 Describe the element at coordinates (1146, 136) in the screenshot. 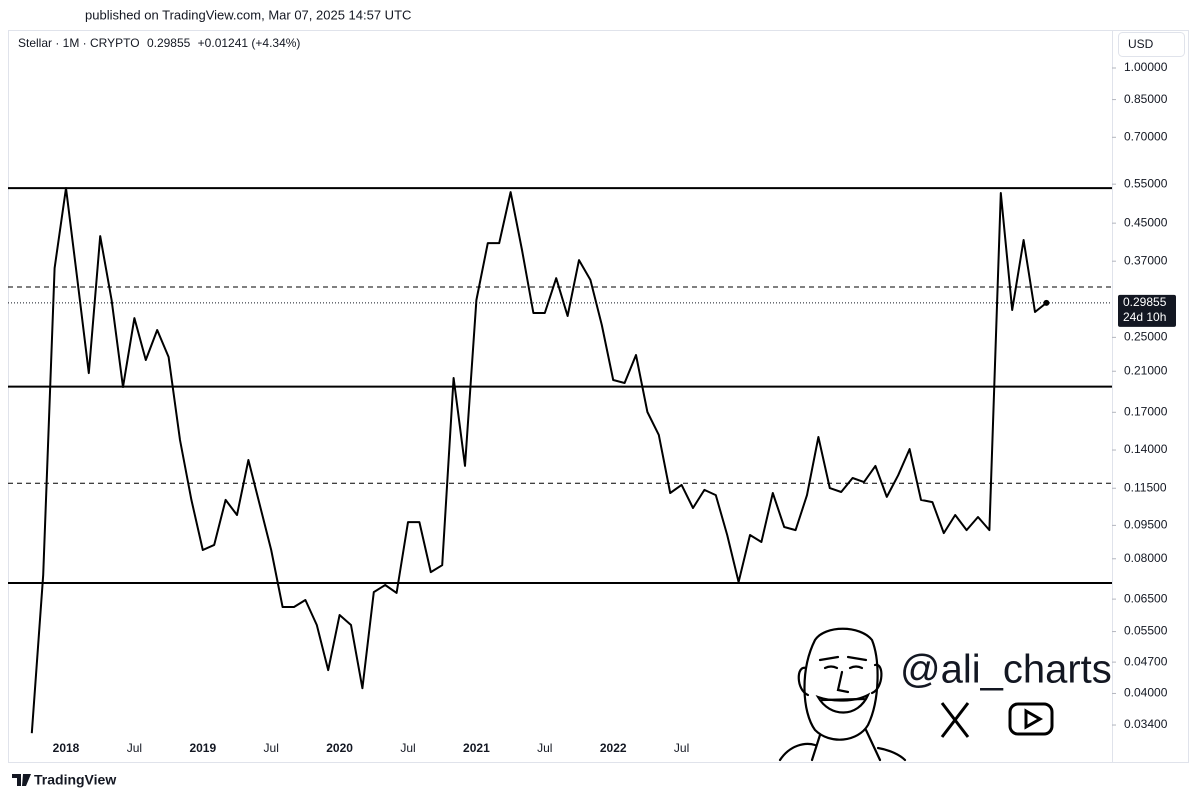

I see `y-tick-label: 0.70000` at that location.